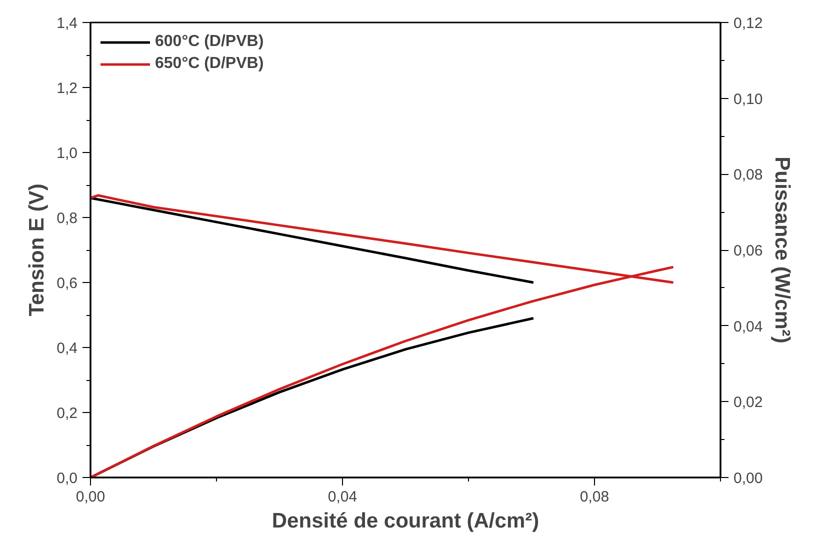 The width and height of the screenshot is (815, 552). I want to click on y2-tick-label: 0,02, so click(748, 403).